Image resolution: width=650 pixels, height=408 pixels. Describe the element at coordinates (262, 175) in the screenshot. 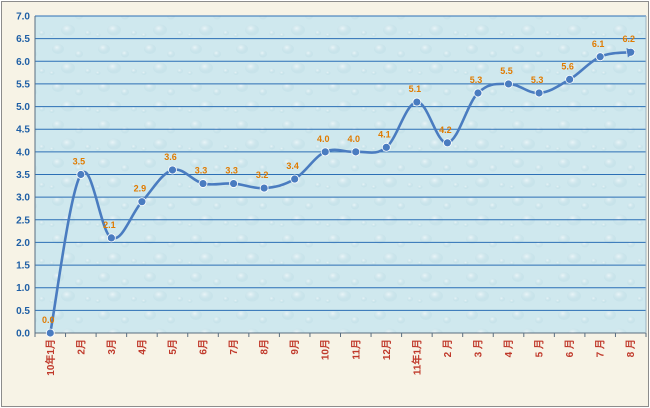

I see `data-label: 3.2` at that location.